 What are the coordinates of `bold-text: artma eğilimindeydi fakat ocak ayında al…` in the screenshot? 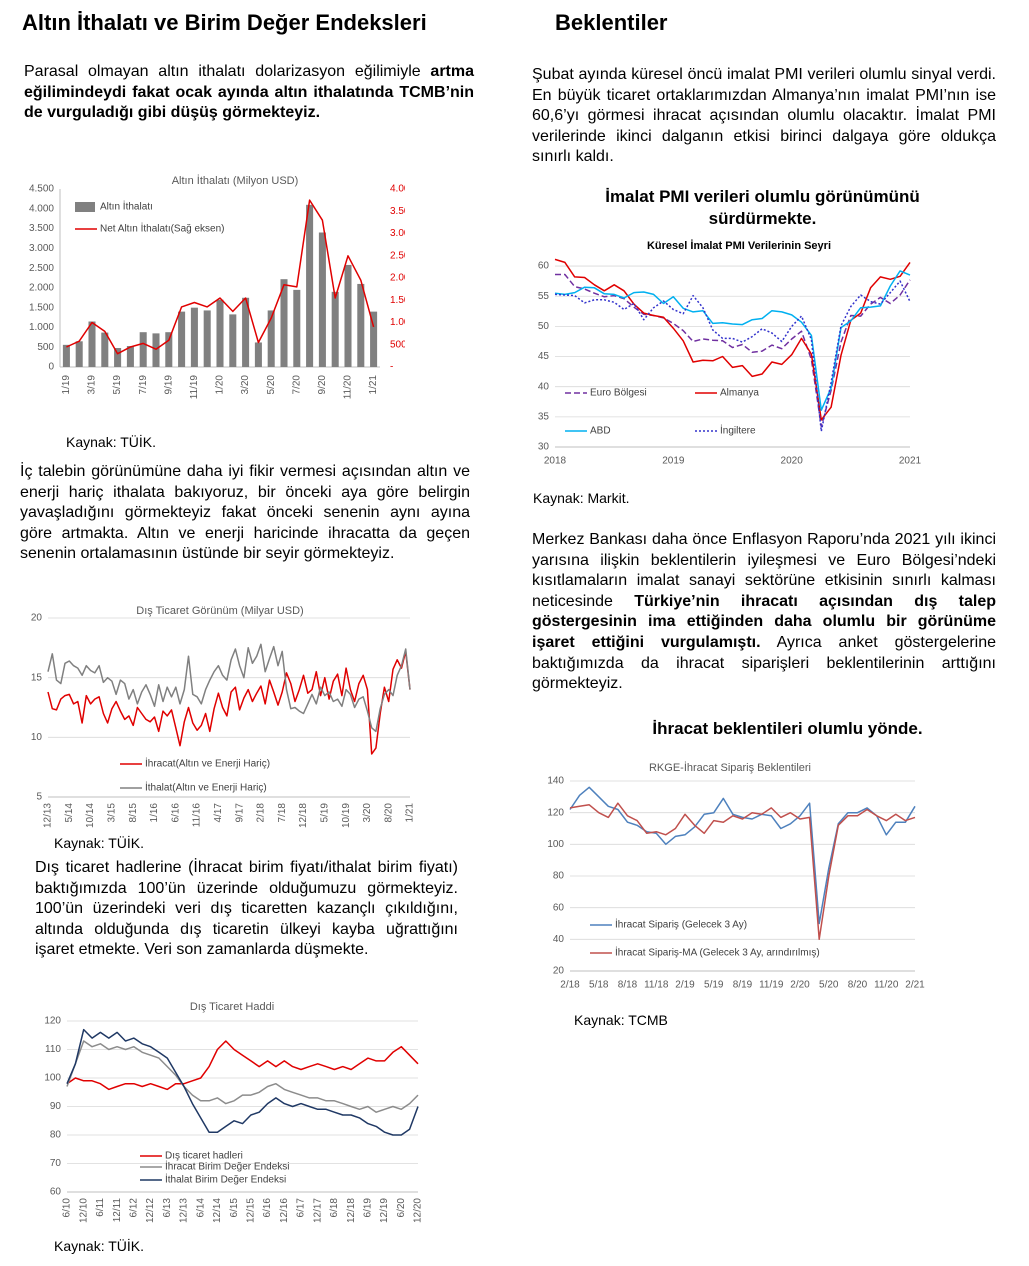 It's located at (249, 92).